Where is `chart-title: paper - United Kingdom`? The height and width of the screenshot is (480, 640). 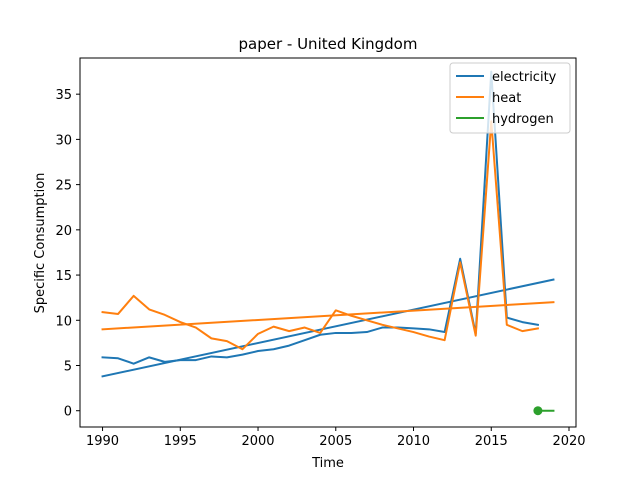
chart-title: paper - United Kingdom is located at coordinates (328, 44).